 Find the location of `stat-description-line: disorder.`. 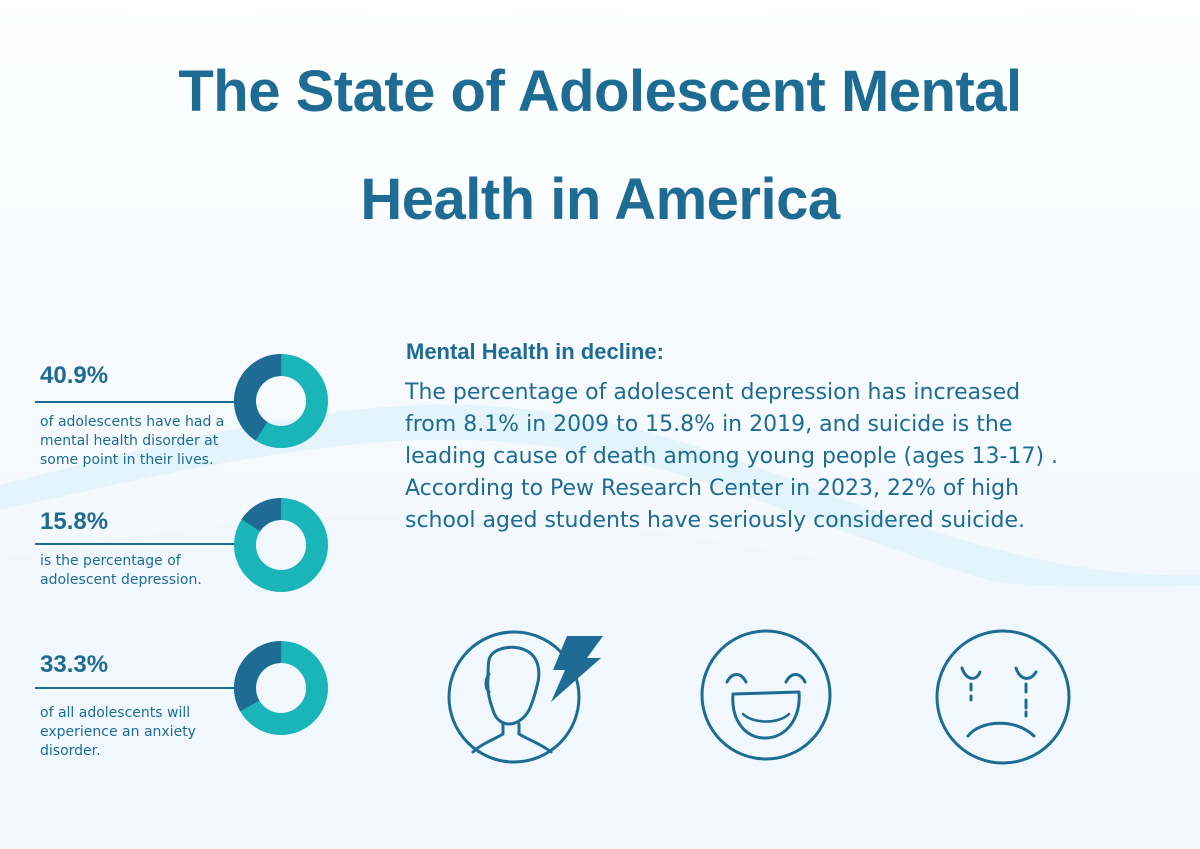

stat-description-line: disorder. is located at coordinates (70, 751).